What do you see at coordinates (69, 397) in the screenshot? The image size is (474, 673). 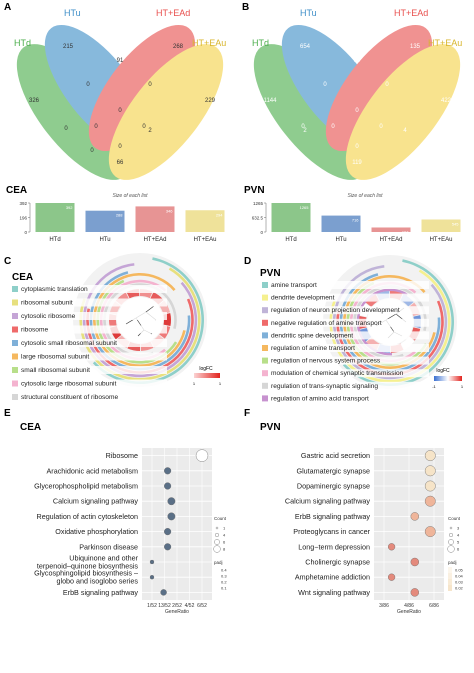 I see `legend-label: structural constituent of ribosome` at bounding box center [69, 397].